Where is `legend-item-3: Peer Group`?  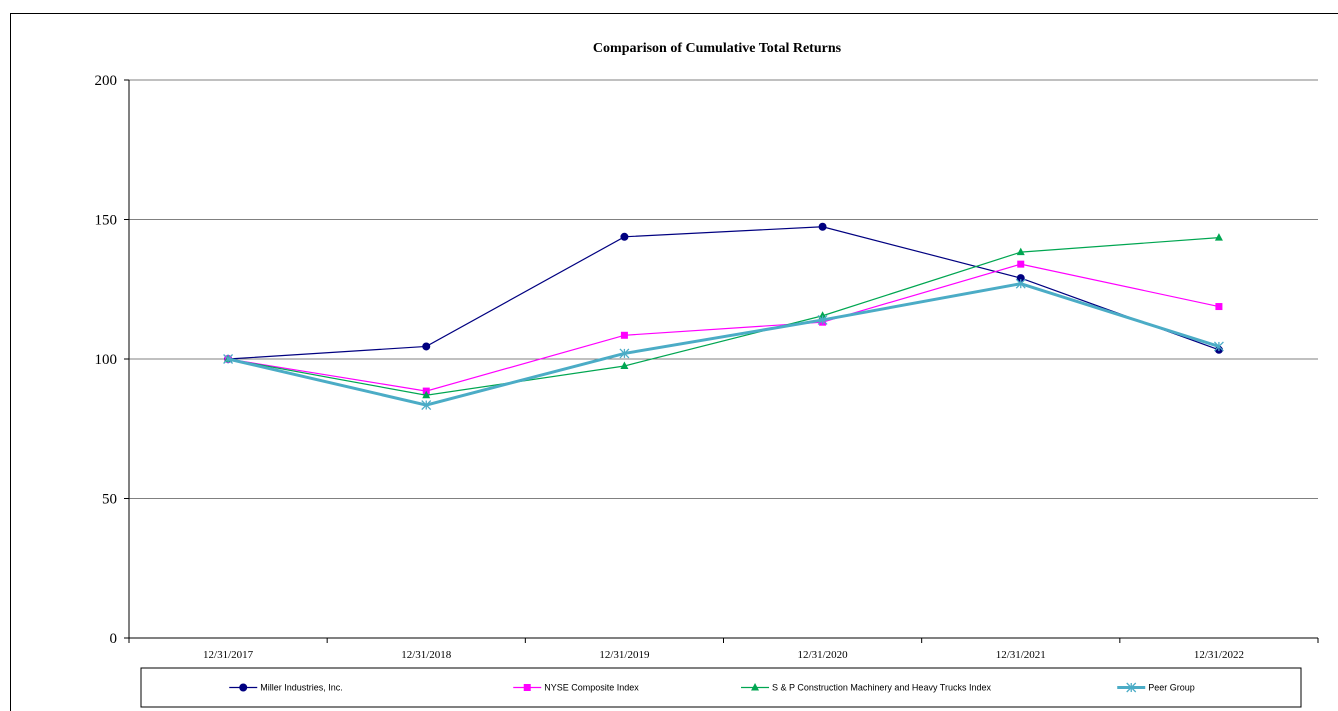
legend-item-3: Peer Group is located at coordinates (1156, 688).